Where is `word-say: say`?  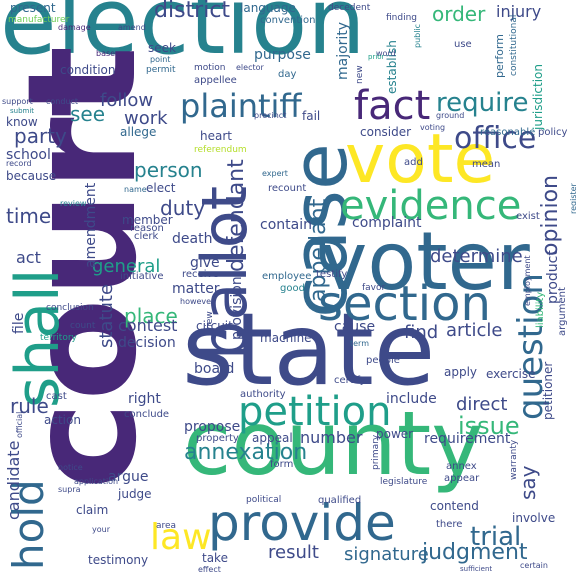
word-say: say is located at coordinates (528, 482).